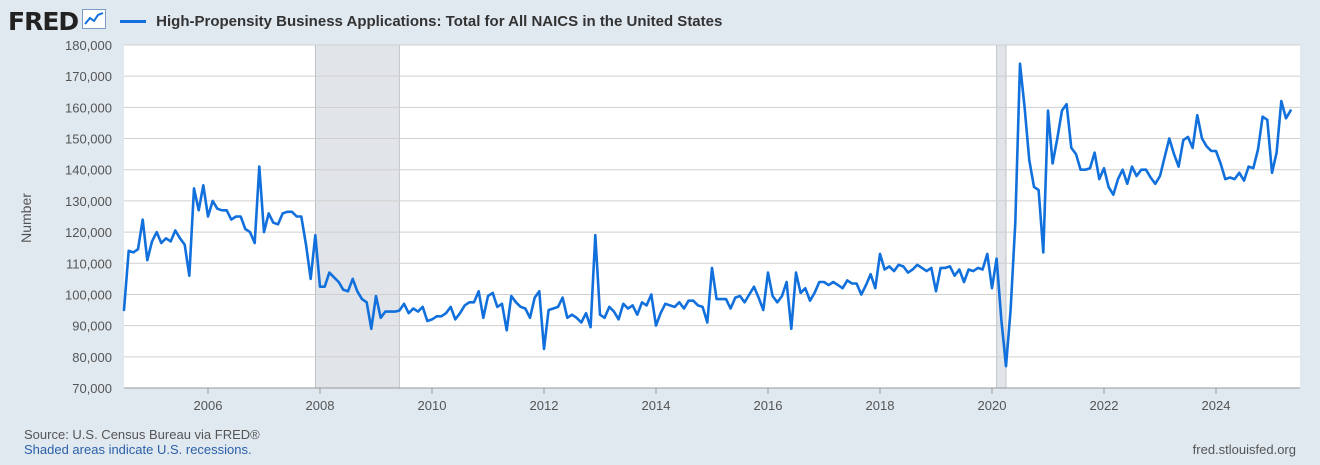  I want to click on y-tick-label: 130,000, so click(88, 201).